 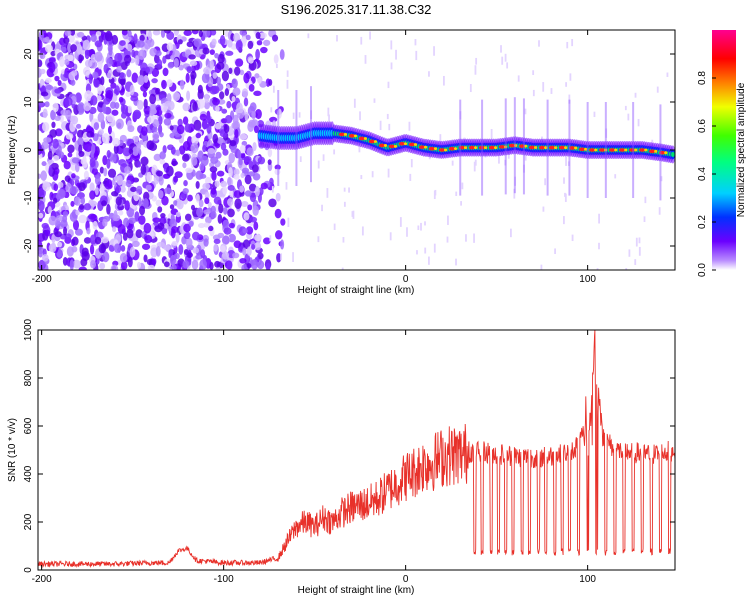 What do you see at coordinates (702, 78) in the screenshot?
I see `colorbar-tick-label: 0.8` at bounding box center [702, 78].